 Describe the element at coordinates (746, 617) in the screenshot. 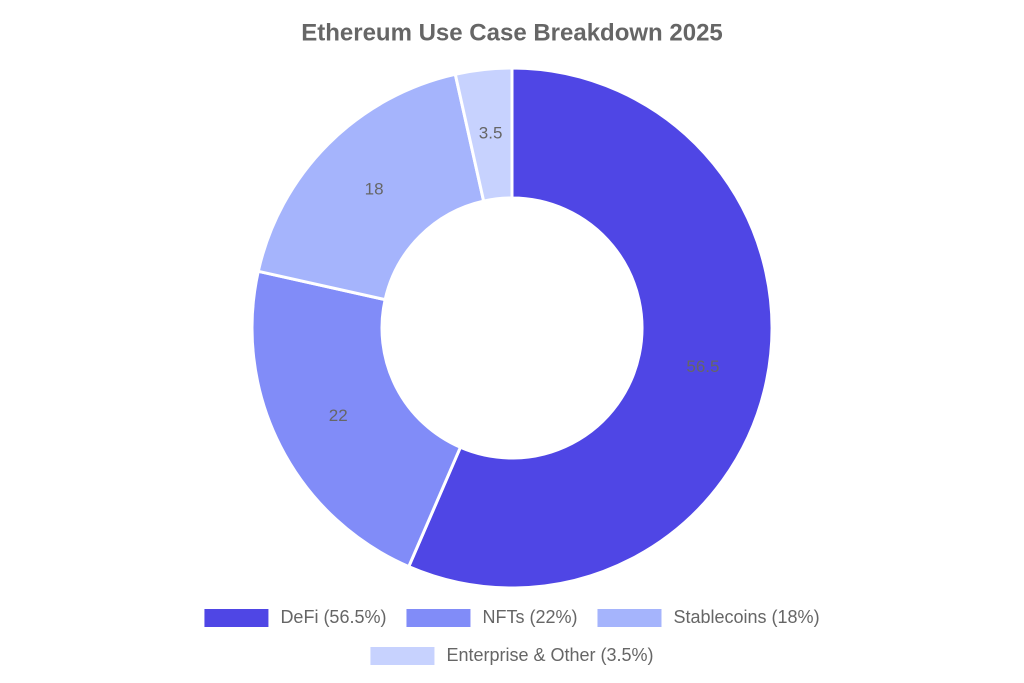

I see `legend-label: Stablecoins (18%)` at that location.